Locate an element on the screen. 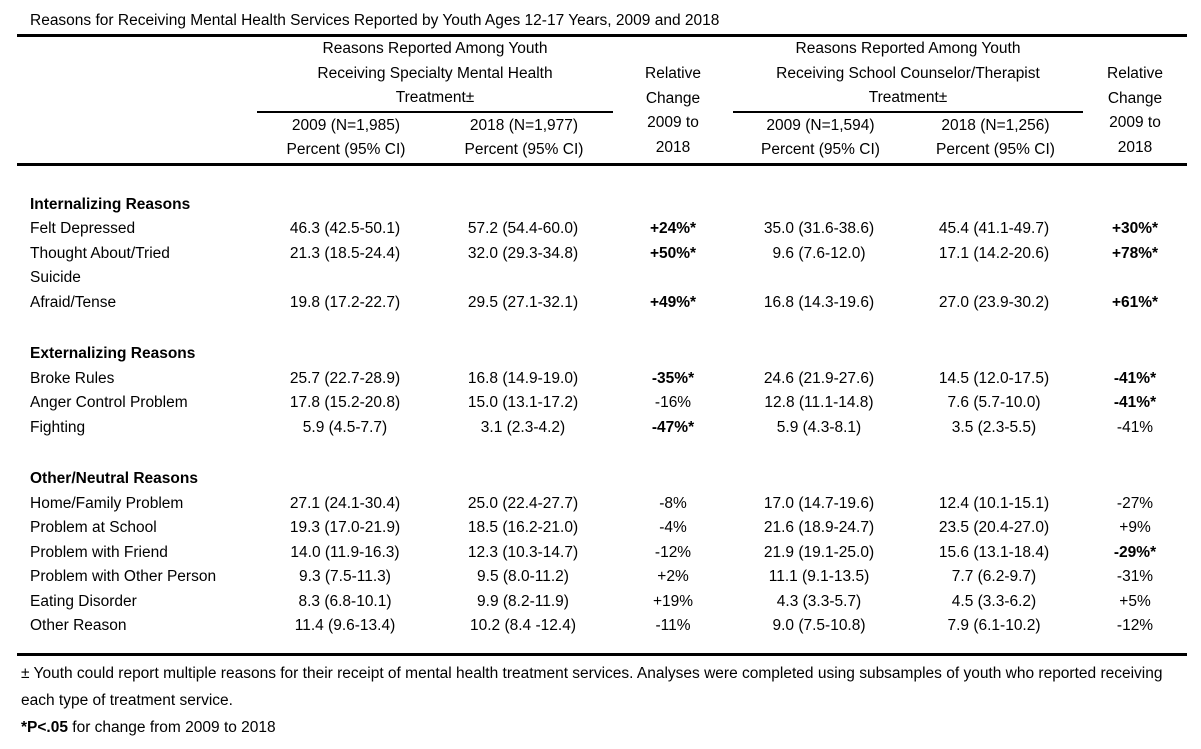 The image size is (1201, 749). value-school-2018: 3.5 (2.3-5.5) is located at coordinates (994, 427).